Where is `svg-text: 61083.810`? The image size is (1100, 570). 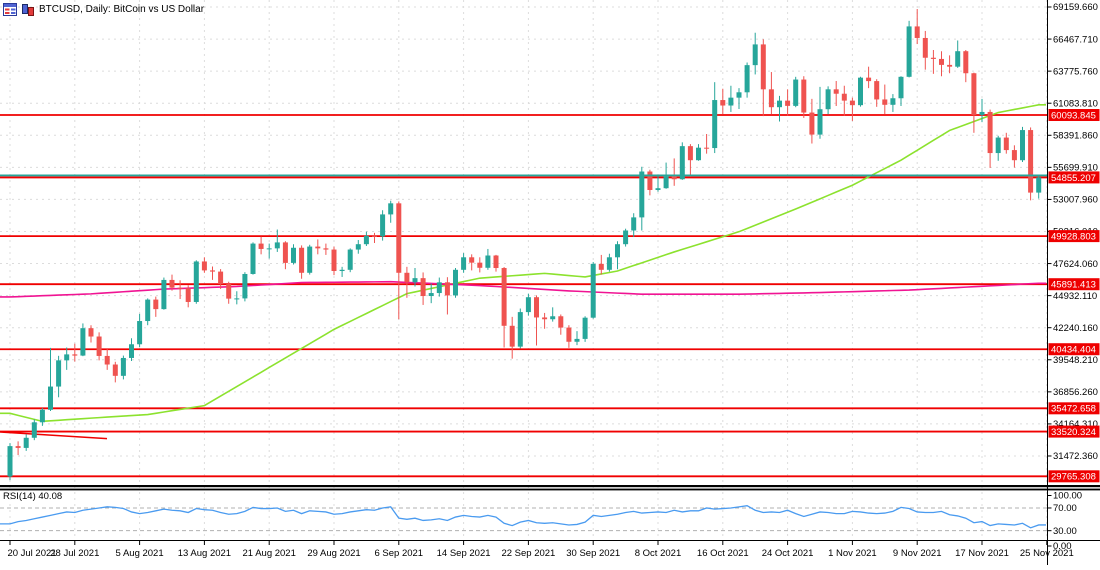
svg-text: 61083.810 is located at coordinates (1075, 103).